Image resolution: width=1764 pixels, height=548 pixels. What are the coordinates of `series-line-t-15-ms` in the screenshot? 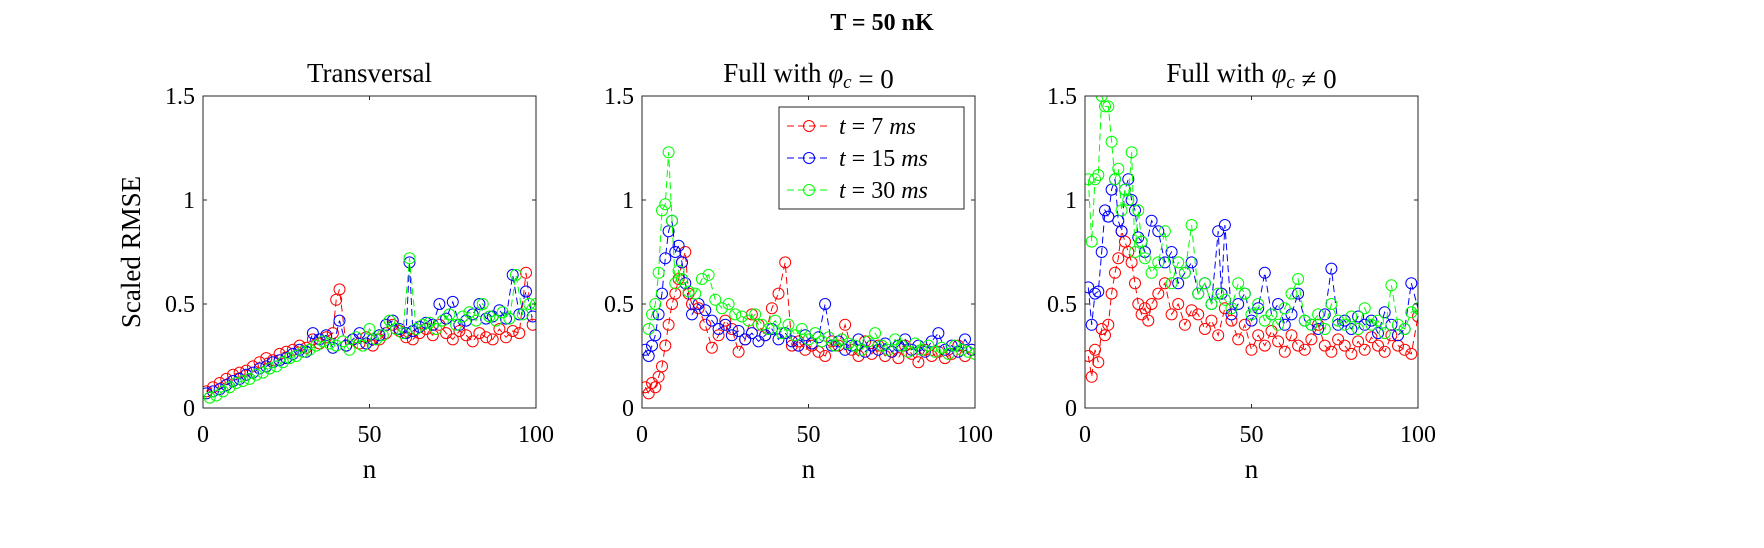 It's located at (370, 328).